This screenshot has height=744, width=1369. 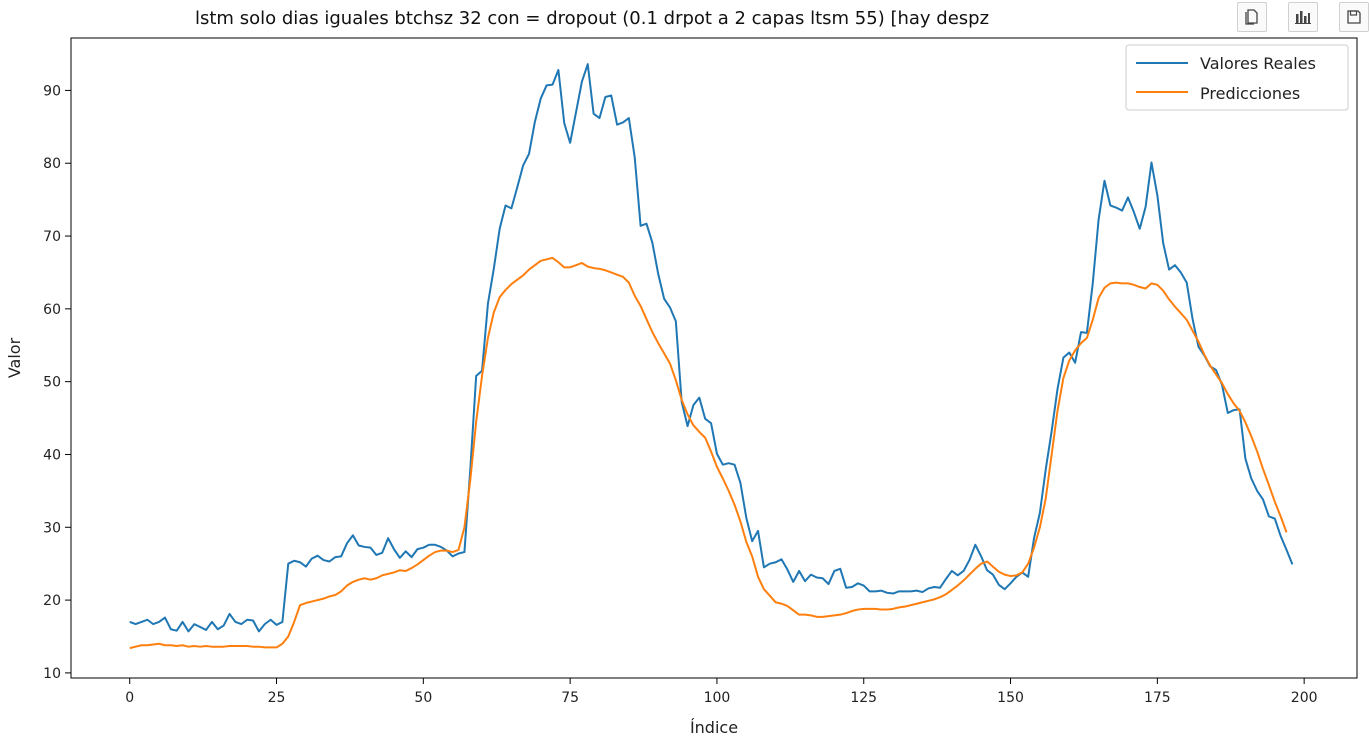 I want to click on chart-button, so click(x=1303, y=17).